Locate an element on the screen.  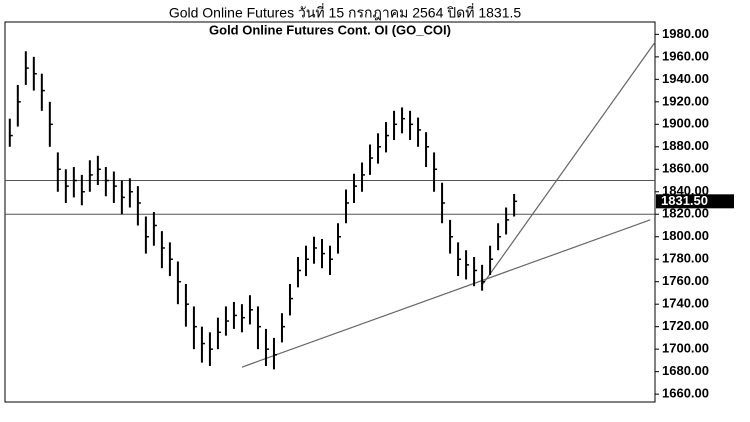
last-price-box is located at coordinates (695, 201).